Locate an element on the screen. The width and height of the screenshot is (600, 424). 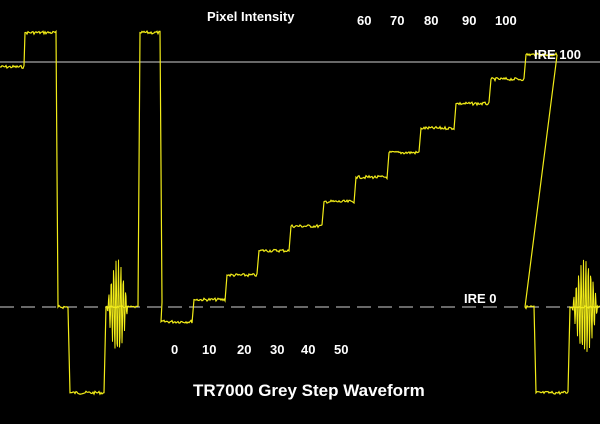
step-label-100: 100 is located at coordinates (506, 20).